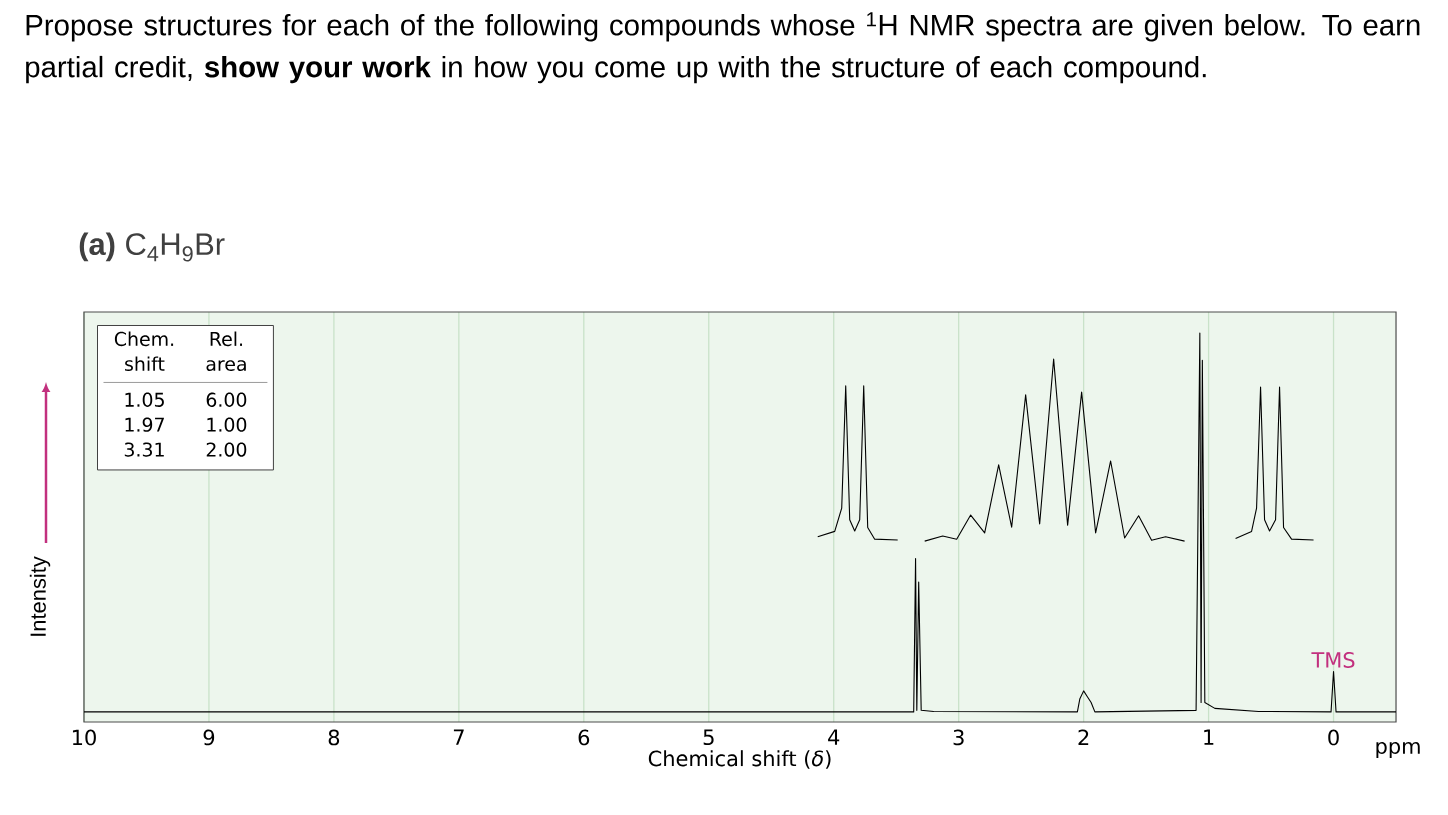 Image resolution: width=1448 pixels, height=815 pixels. What do you see at coordinates (40, 596) in the screenshot?
I see `y-axis-title: Intensity` at bounding box center [40, 596].